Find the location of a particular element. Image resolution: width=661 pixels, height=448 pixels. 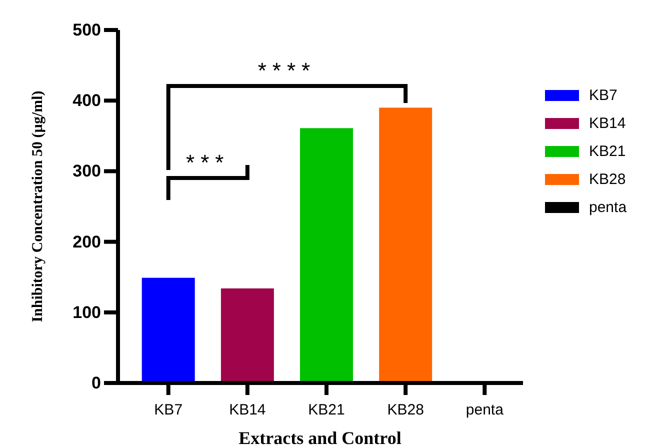

x-tick-label: KB7 is located at coordinates (168, 410).